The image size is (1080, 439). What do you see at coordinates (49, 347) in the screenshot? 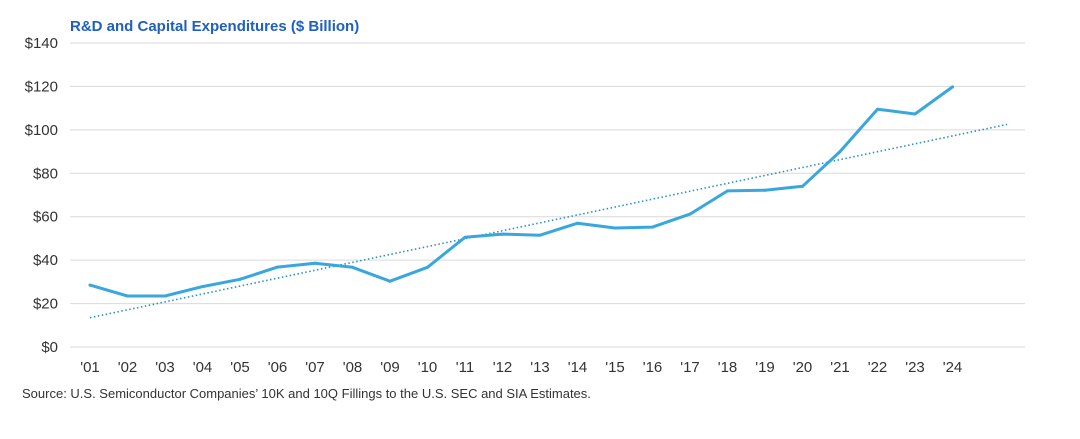
I see `y-tick-label: $0` at bounding box center [49, 347].